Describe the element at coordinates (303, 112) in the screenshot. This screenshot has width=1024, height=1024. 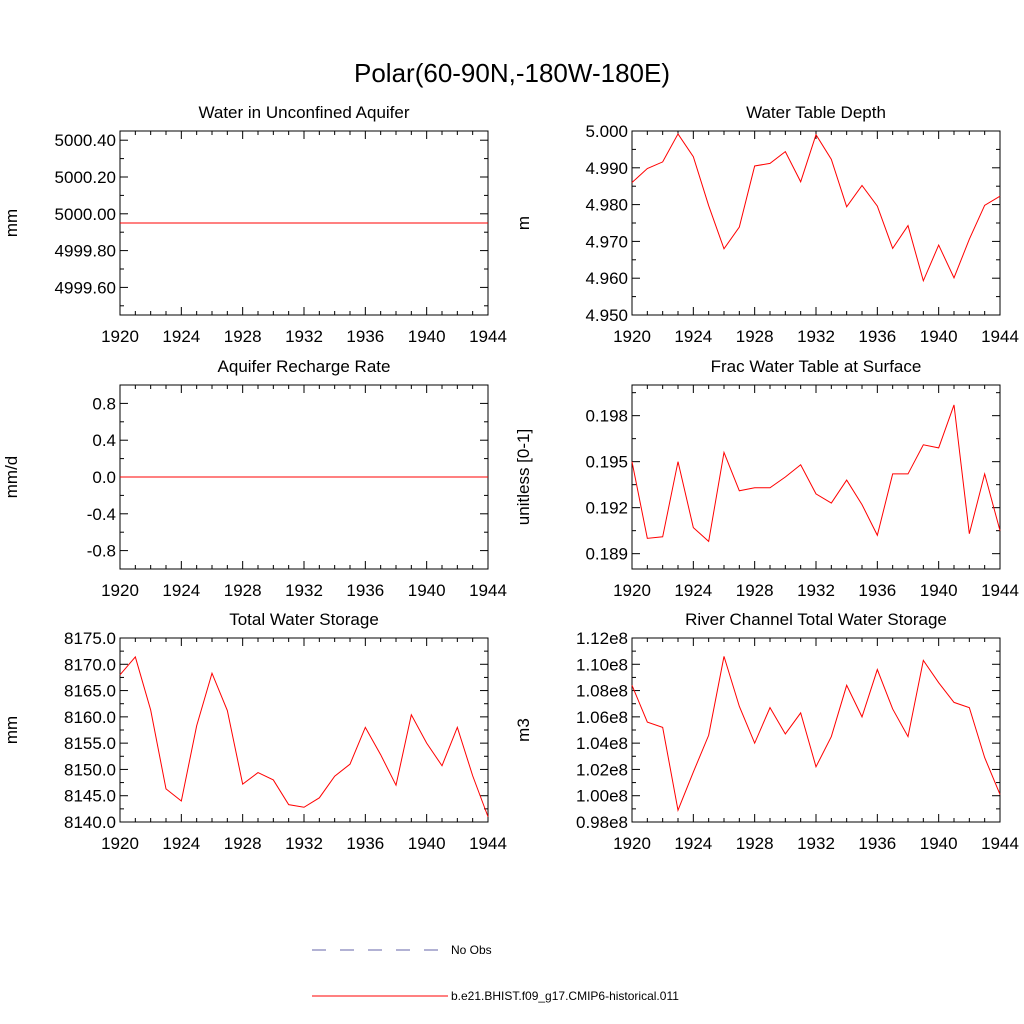
I see `panel-title: Water in Unconfined Aquifer` at that location.